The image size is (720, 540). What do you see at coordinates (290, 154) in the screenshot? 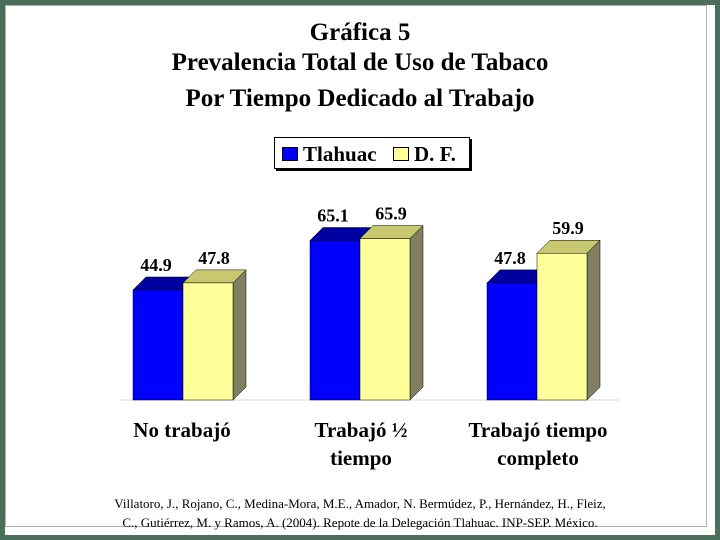
I see `legend-swatch-tlahuac` at bounding box center [290, 154].